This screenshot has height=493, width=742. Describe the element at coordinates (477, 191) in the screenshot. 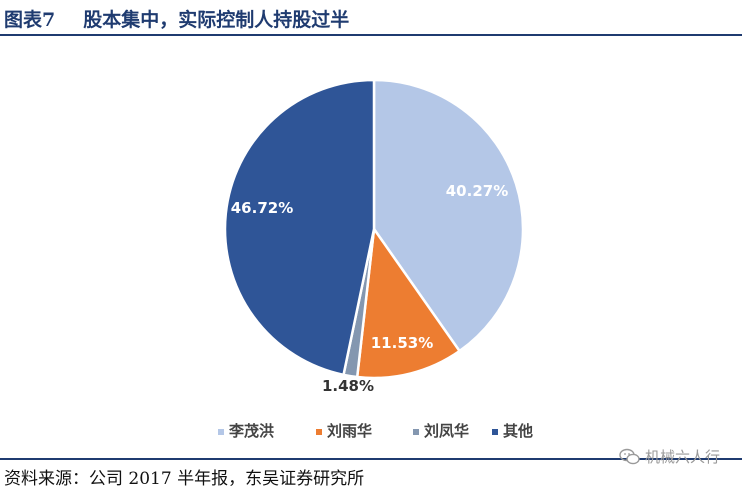

I see `data-label-1: 40.27%` at that location.